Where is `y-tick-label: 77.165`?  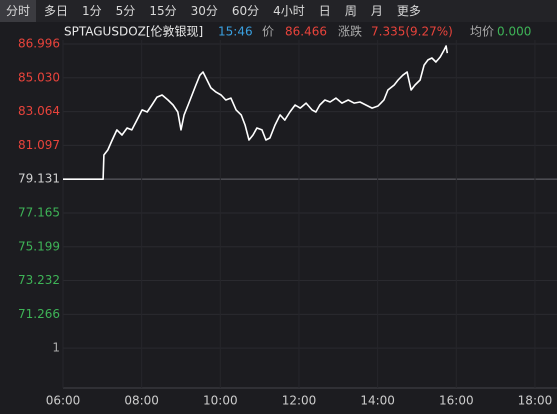
y-tick-label: 77.165 is located at coordinates (39, 212).